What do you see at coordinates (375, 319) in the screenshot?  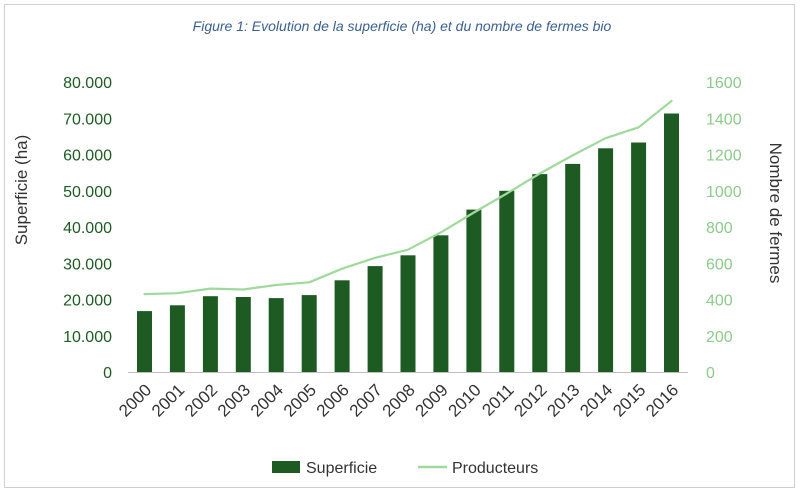 I see `bar-superficie-2007` at bounding box center [375, 319].